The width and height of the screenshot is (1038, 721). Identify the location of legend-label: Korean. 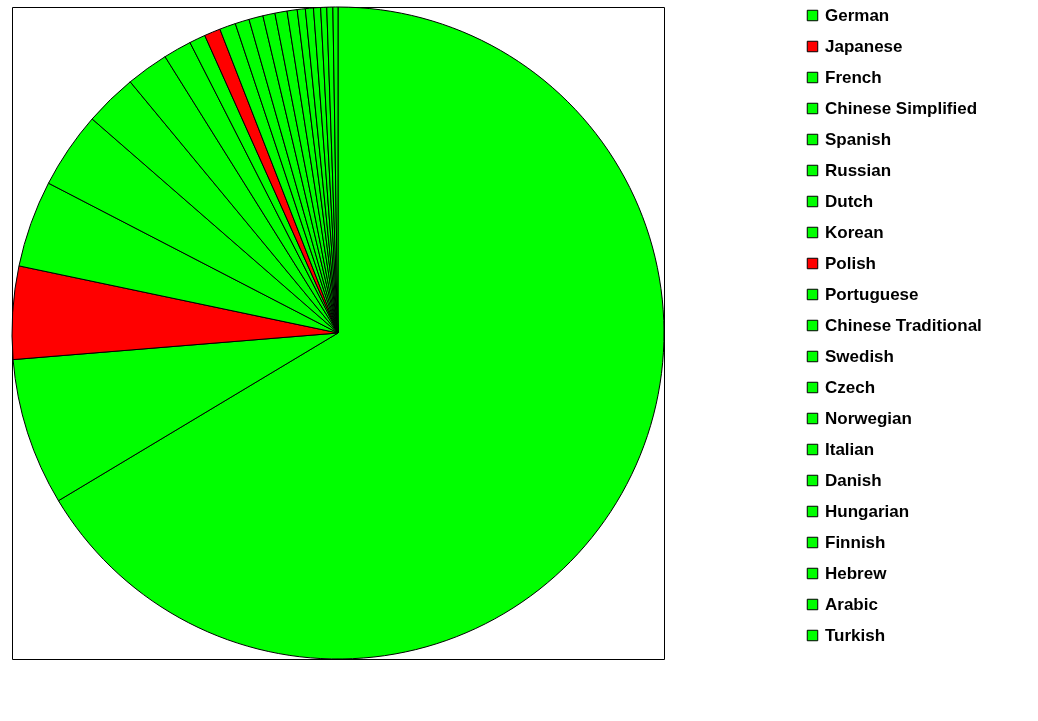
(854, 232).